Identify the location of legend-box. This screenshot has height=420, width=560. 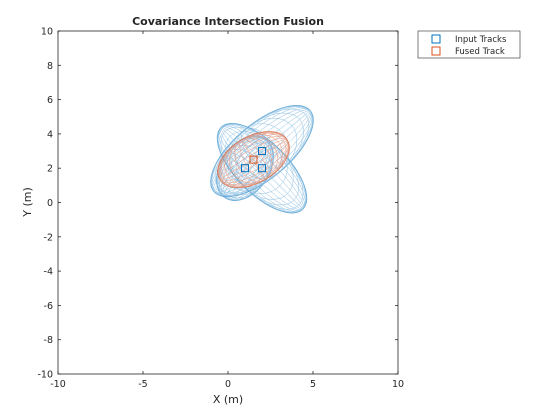
(469, 44).